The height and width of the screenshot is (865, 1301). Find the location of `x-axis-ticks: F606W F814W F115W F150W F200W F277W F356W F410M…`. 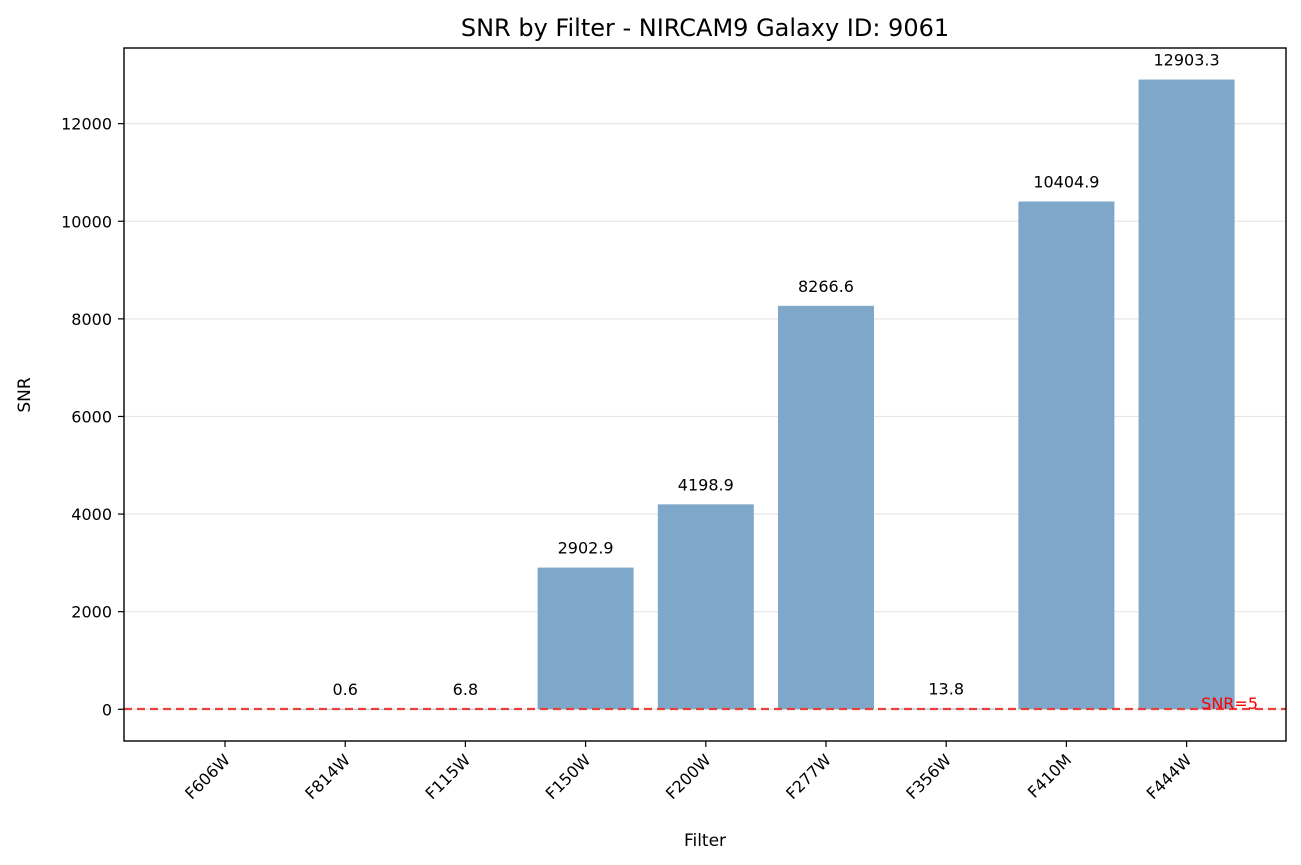

x-axis-ticks: F606W F814W F115W F150W F200W F277W F356W F410M… is located at coordinates (688, 772).